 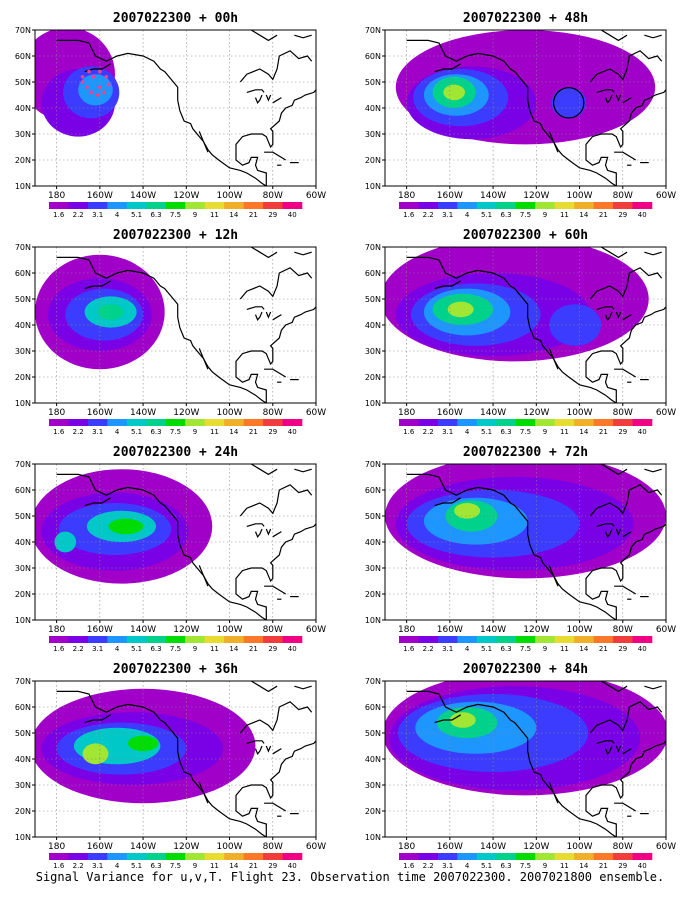 I want to click on colorbar-label: 3.1, so click(x=97, y=215).